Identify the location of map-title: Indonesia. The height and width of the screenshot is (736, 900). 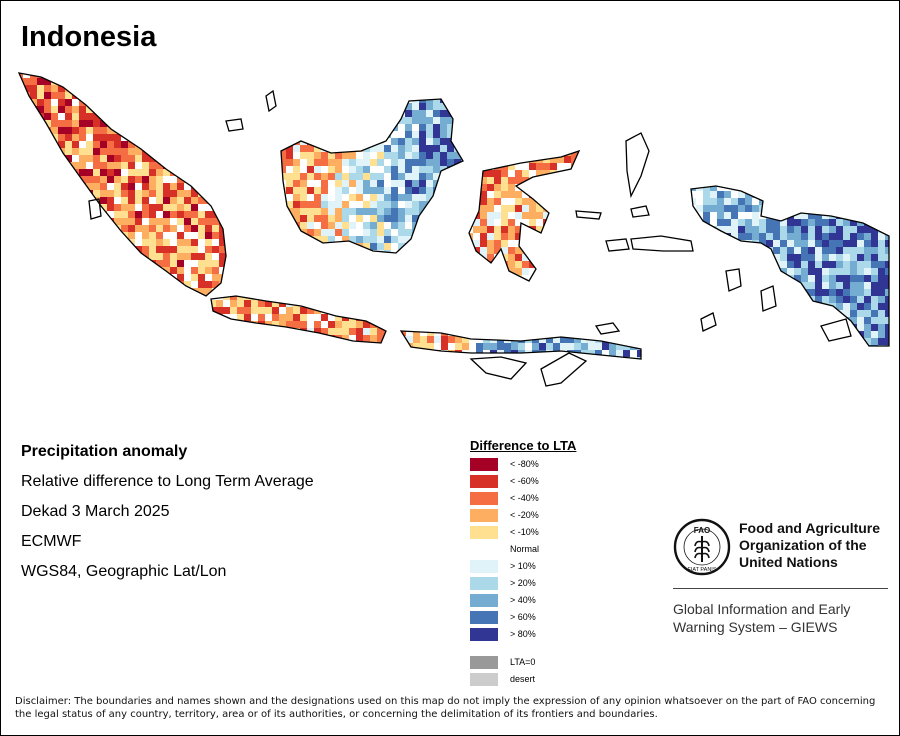
(89, 37).